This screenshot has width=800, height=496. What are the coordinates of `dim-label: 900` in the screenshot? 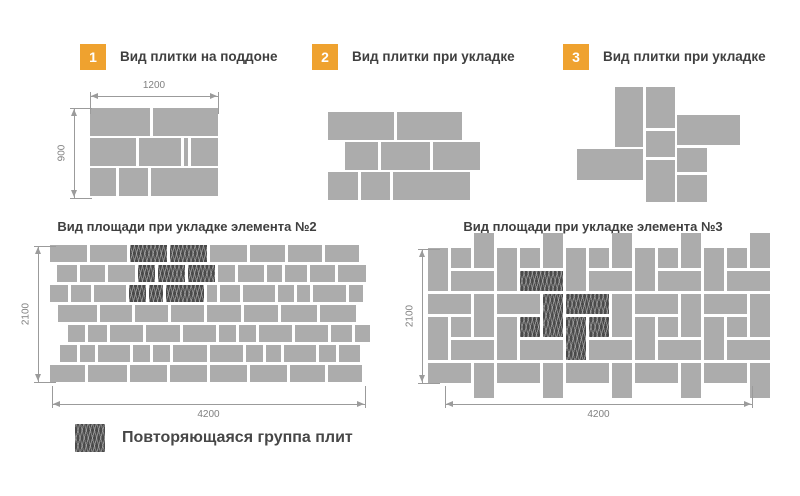 It's located at (62, 153).